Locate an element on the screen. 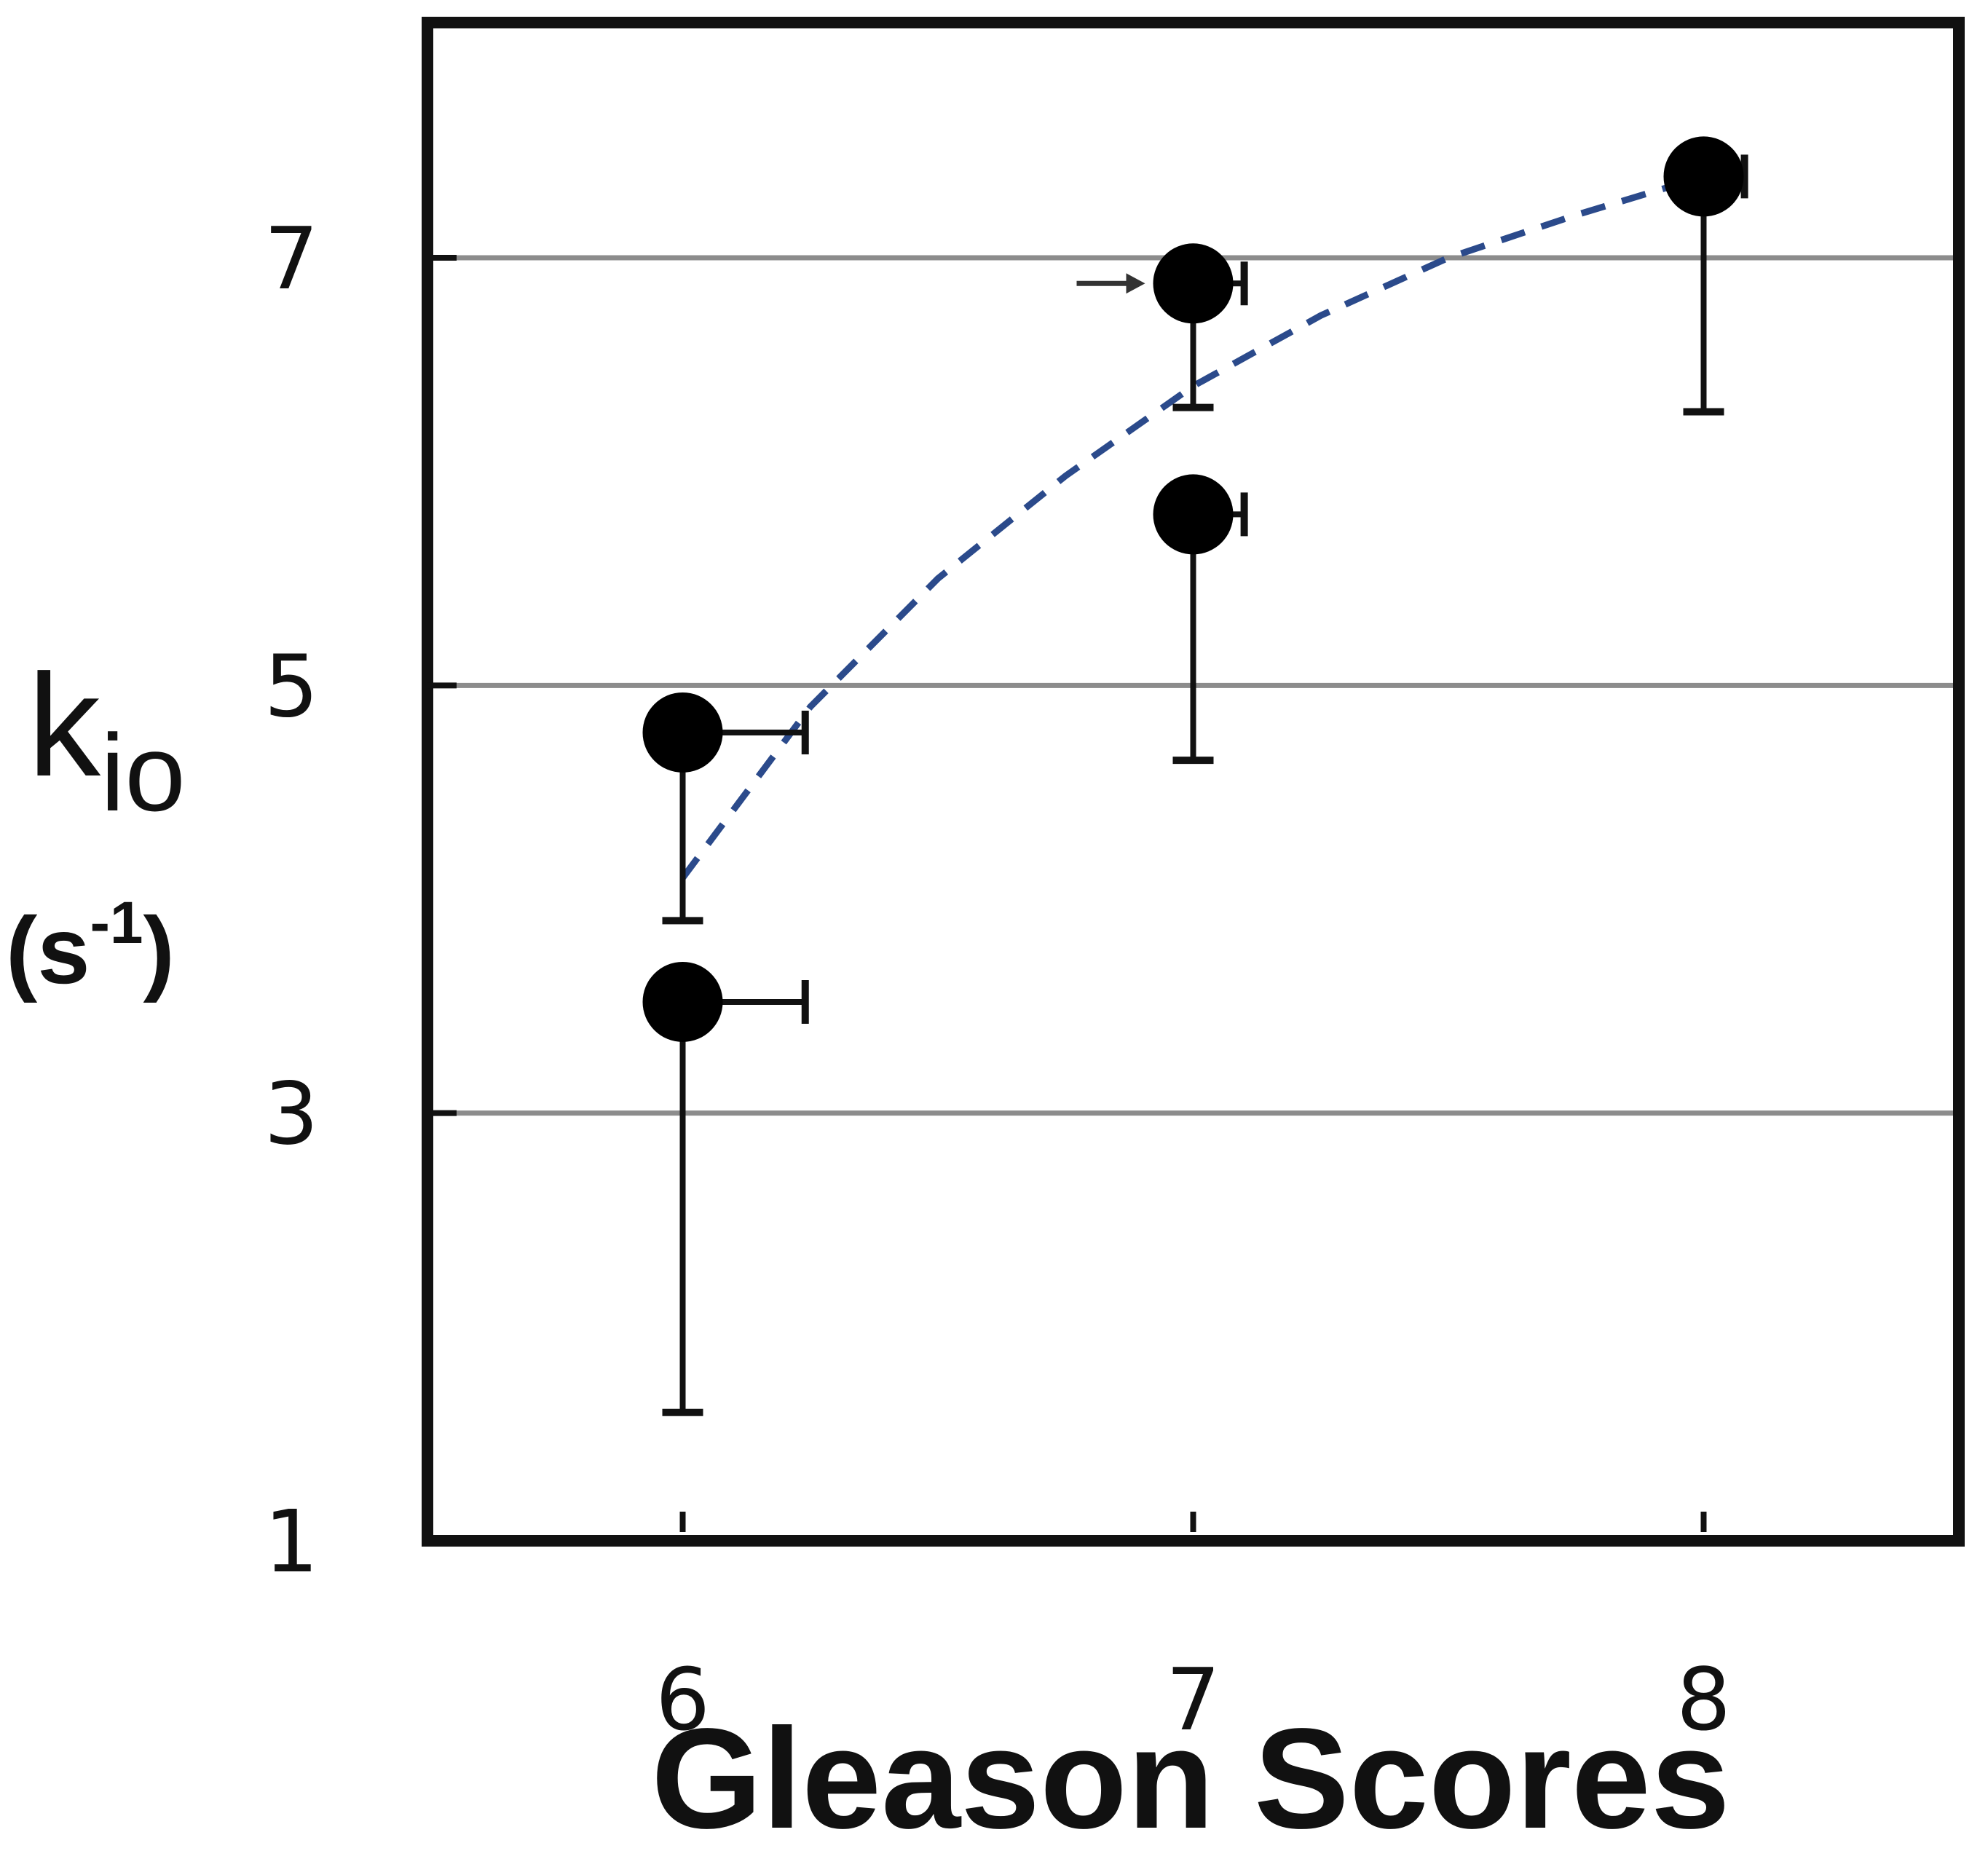 This screenshot has width=1988, height=1875. y-axis-unit-superscript: -1 is located at coordinates (116, 923).